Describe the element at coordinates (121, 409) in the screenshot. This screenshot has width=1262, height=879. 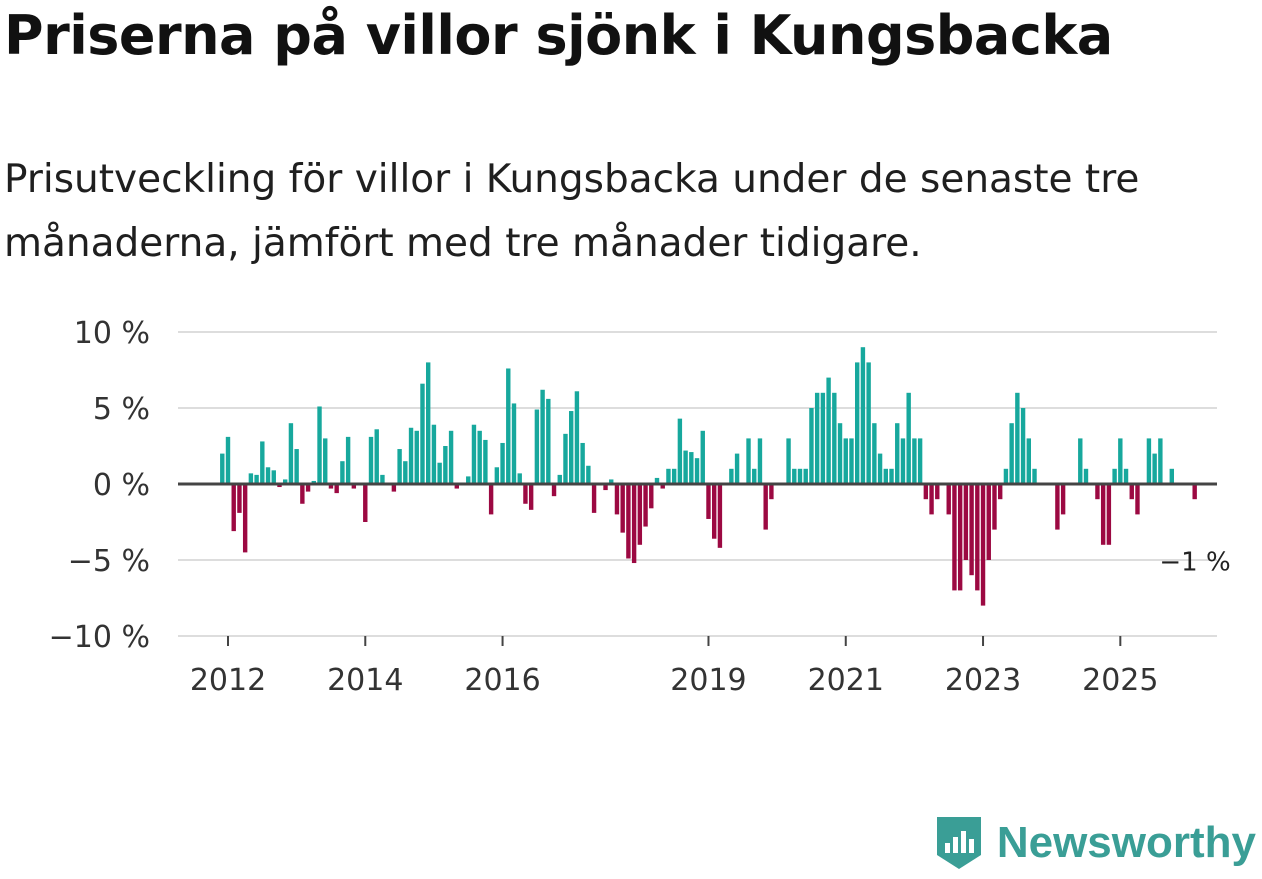
I see `y-tick-label: 5 %` at that location.